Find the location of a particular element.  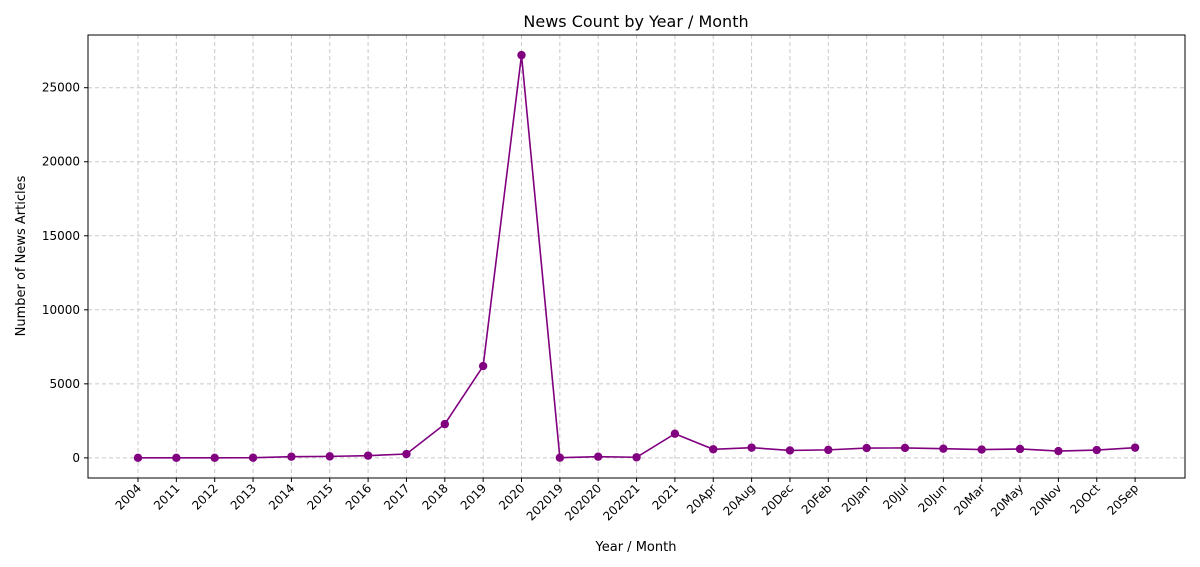

y-tick-label: 0 is located at coordinates (76, 458).